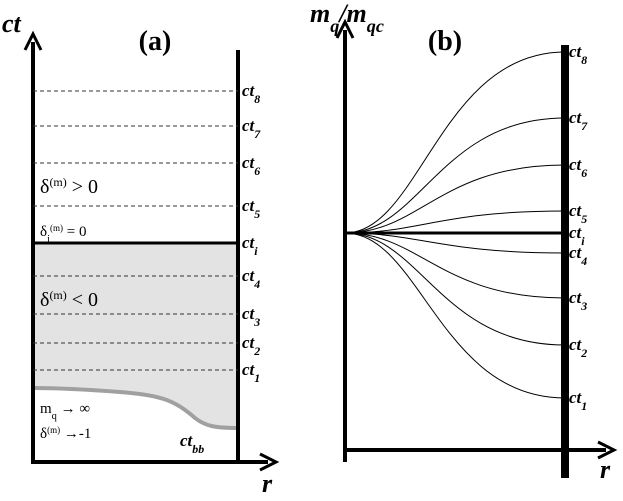 This screenshot has width=623, height=501. What do you see at coordinates (198, 449) in the screenshot?
I see `bang-label-part: bb` at bounding box center [198, 449].